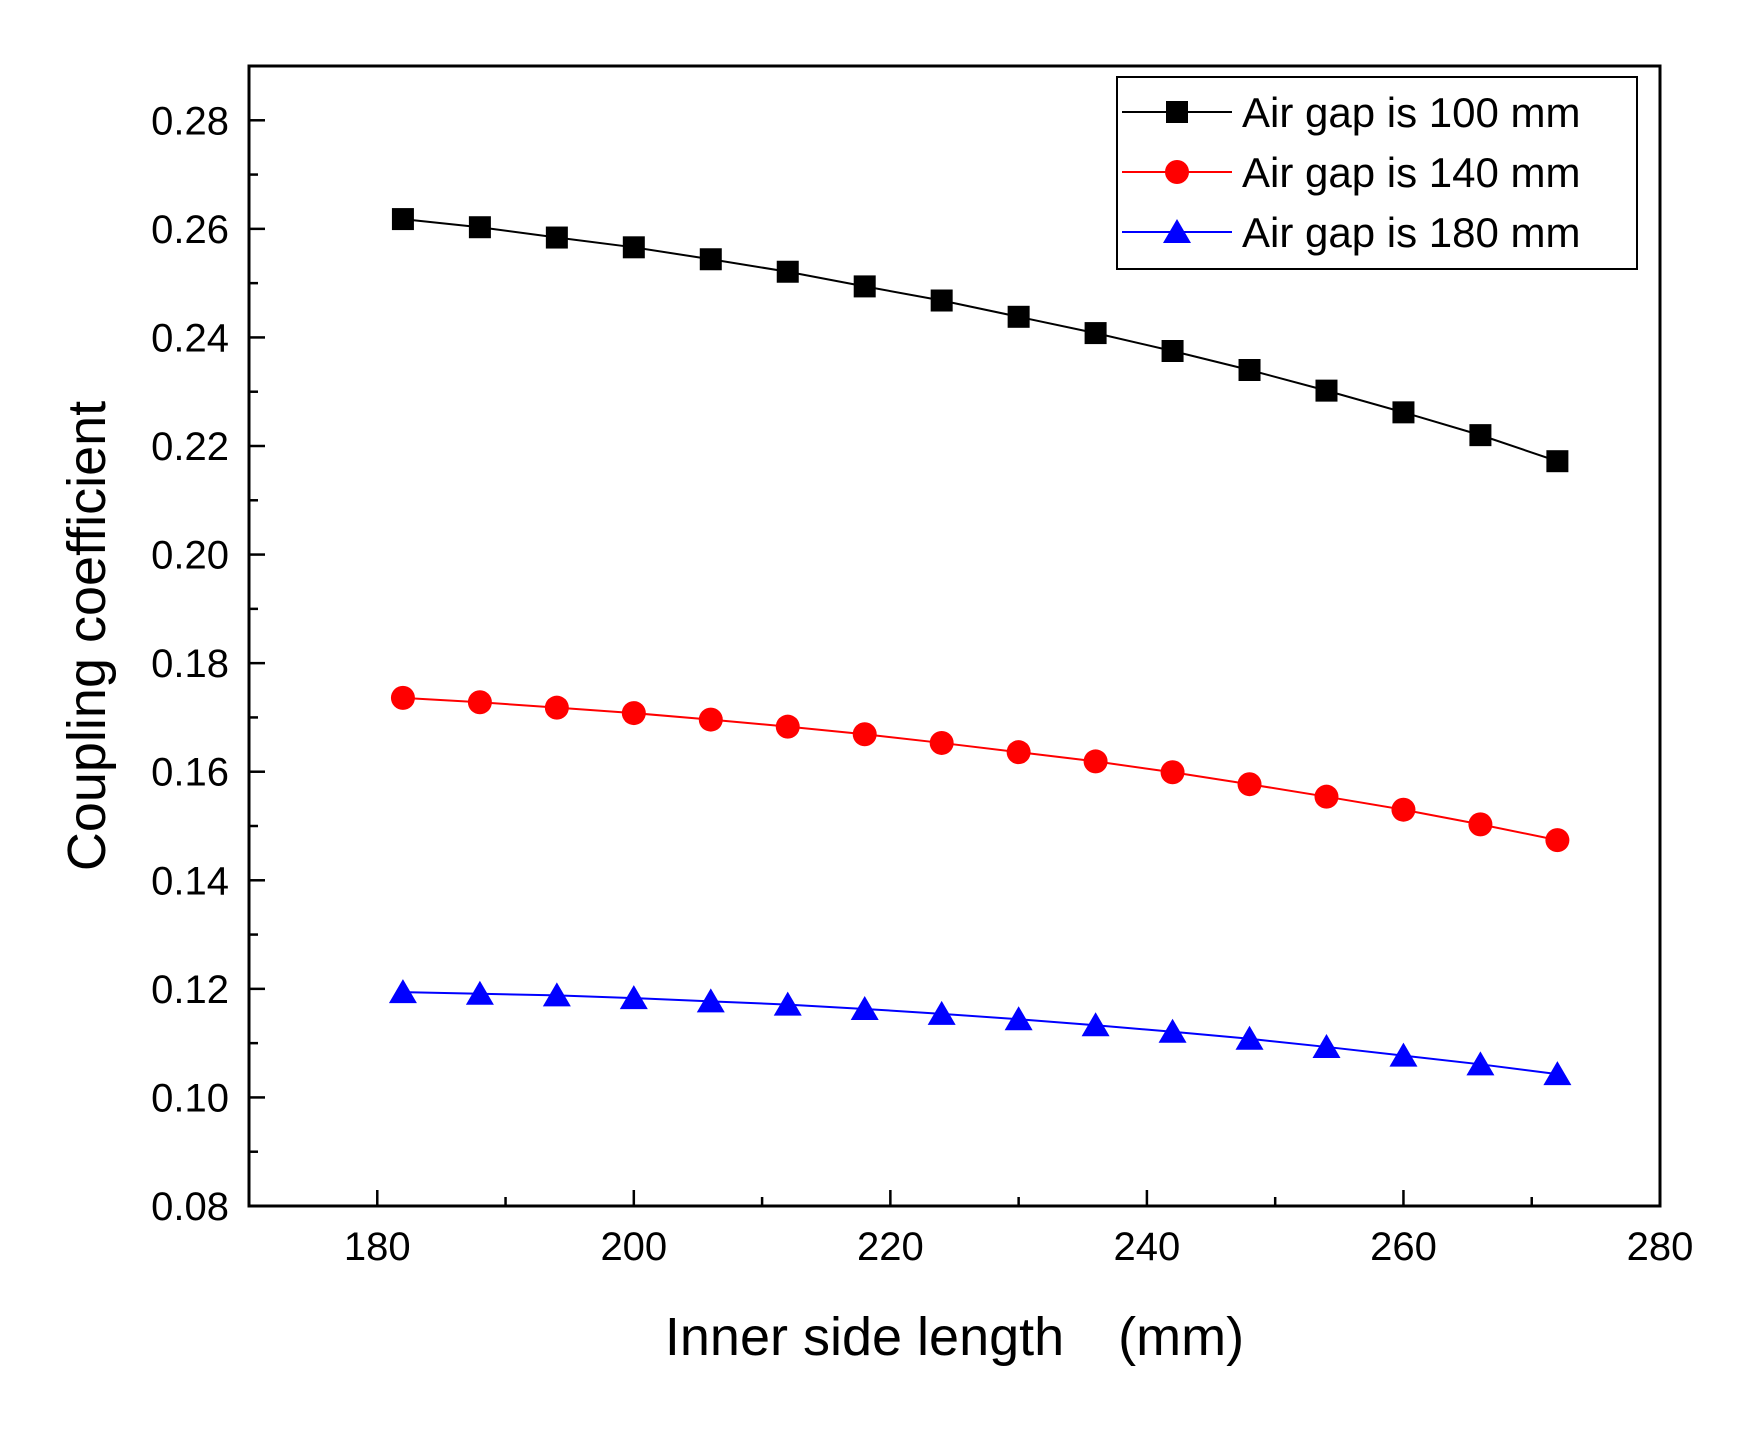  I want to click on legend-label: Air gap is 140 mm, so click(1411, 172).